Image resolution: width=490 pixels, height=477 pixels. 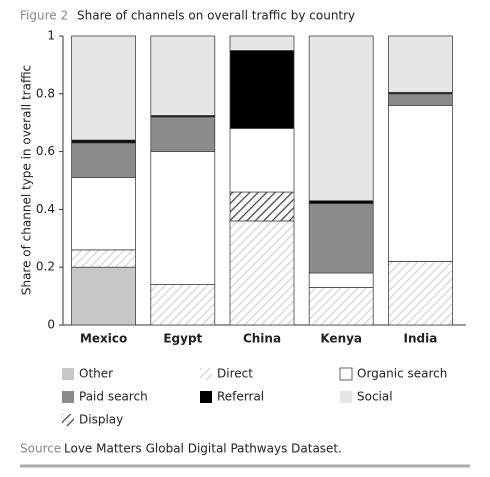 I want to click on legend-label: Social, so click(x=375, y=397).